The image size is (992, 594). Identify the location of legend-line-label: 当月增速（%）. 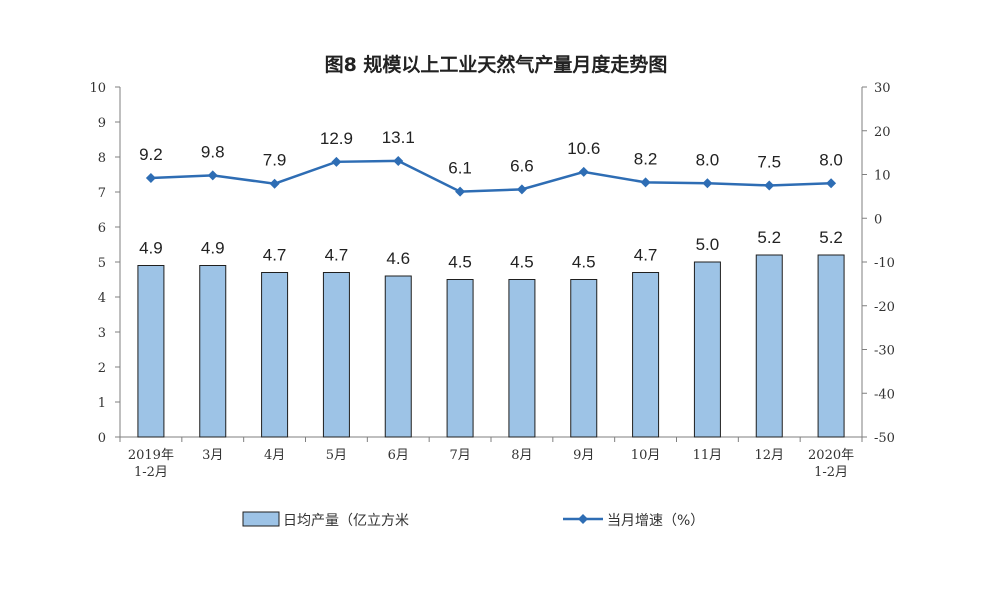
(655, 521).